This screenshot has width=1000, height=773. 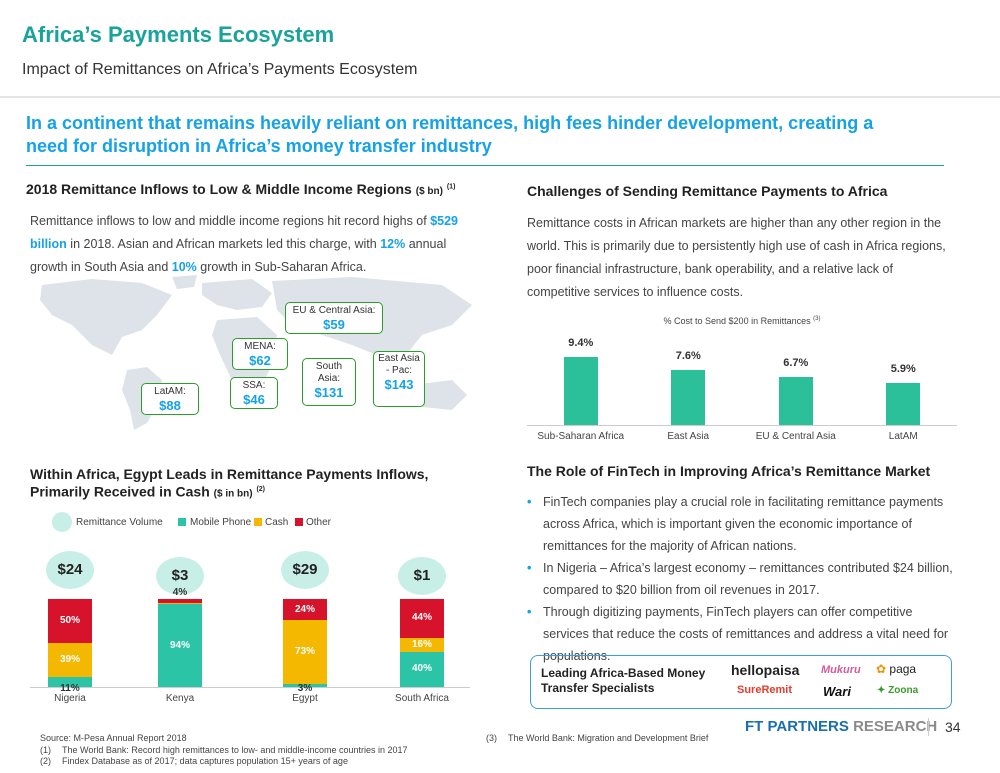 I want to click on logo-mukuru: Mukuru, so click(x=841, y=670).